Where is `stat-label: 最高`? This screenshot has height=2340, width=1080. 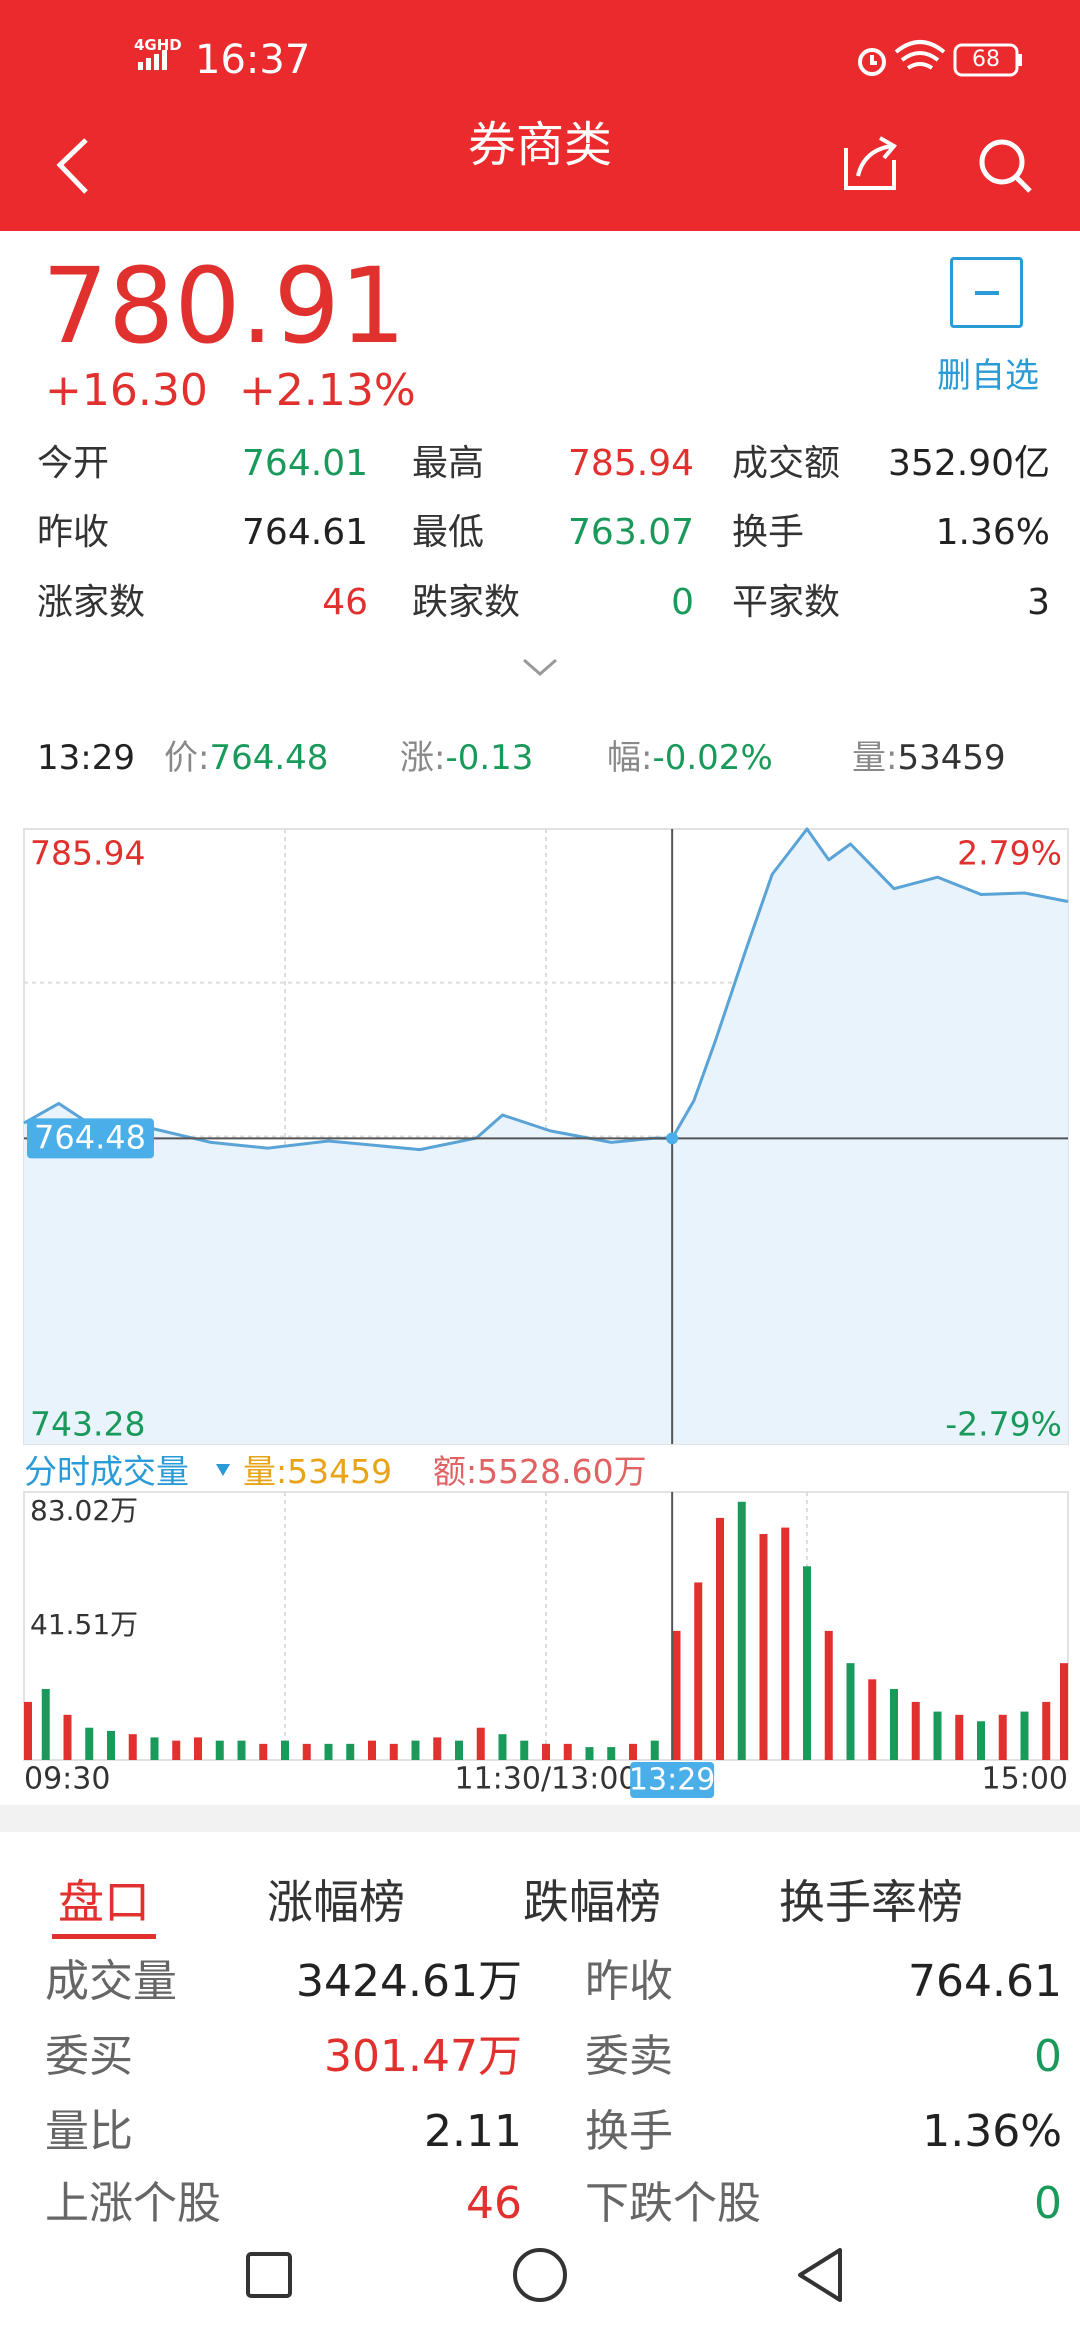 stat-label: 最高 is located at coordinates (448, 463).